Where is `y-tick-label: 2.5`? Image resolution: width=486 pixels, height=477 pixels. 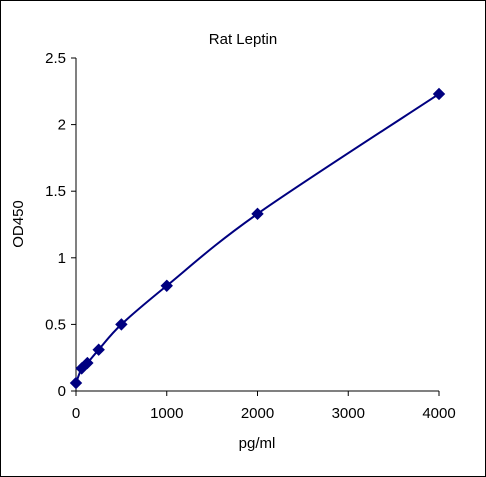
y-tick-label: 2.5 is located at coordinates (55, 58).